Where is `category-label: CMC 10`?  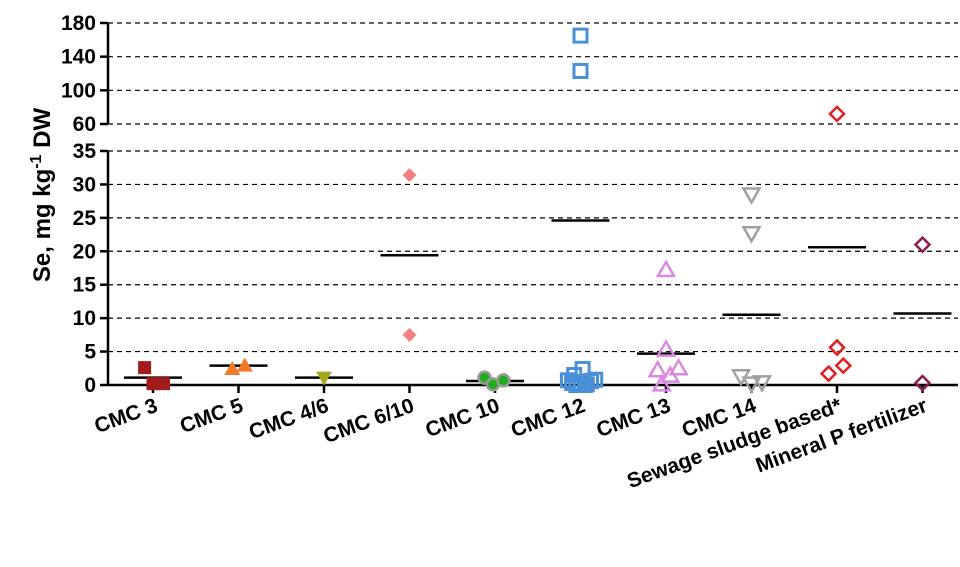
category-label: CMC 10 is located at coordinates (462, 418).